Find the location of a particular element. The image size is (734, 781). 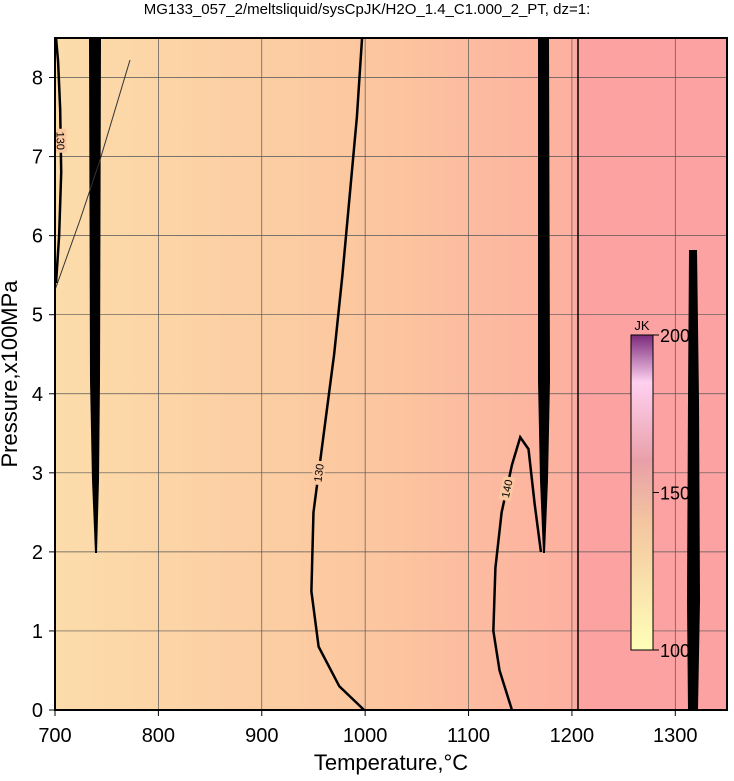

y-tick-label: 7 is located at coordinates (37, 158).